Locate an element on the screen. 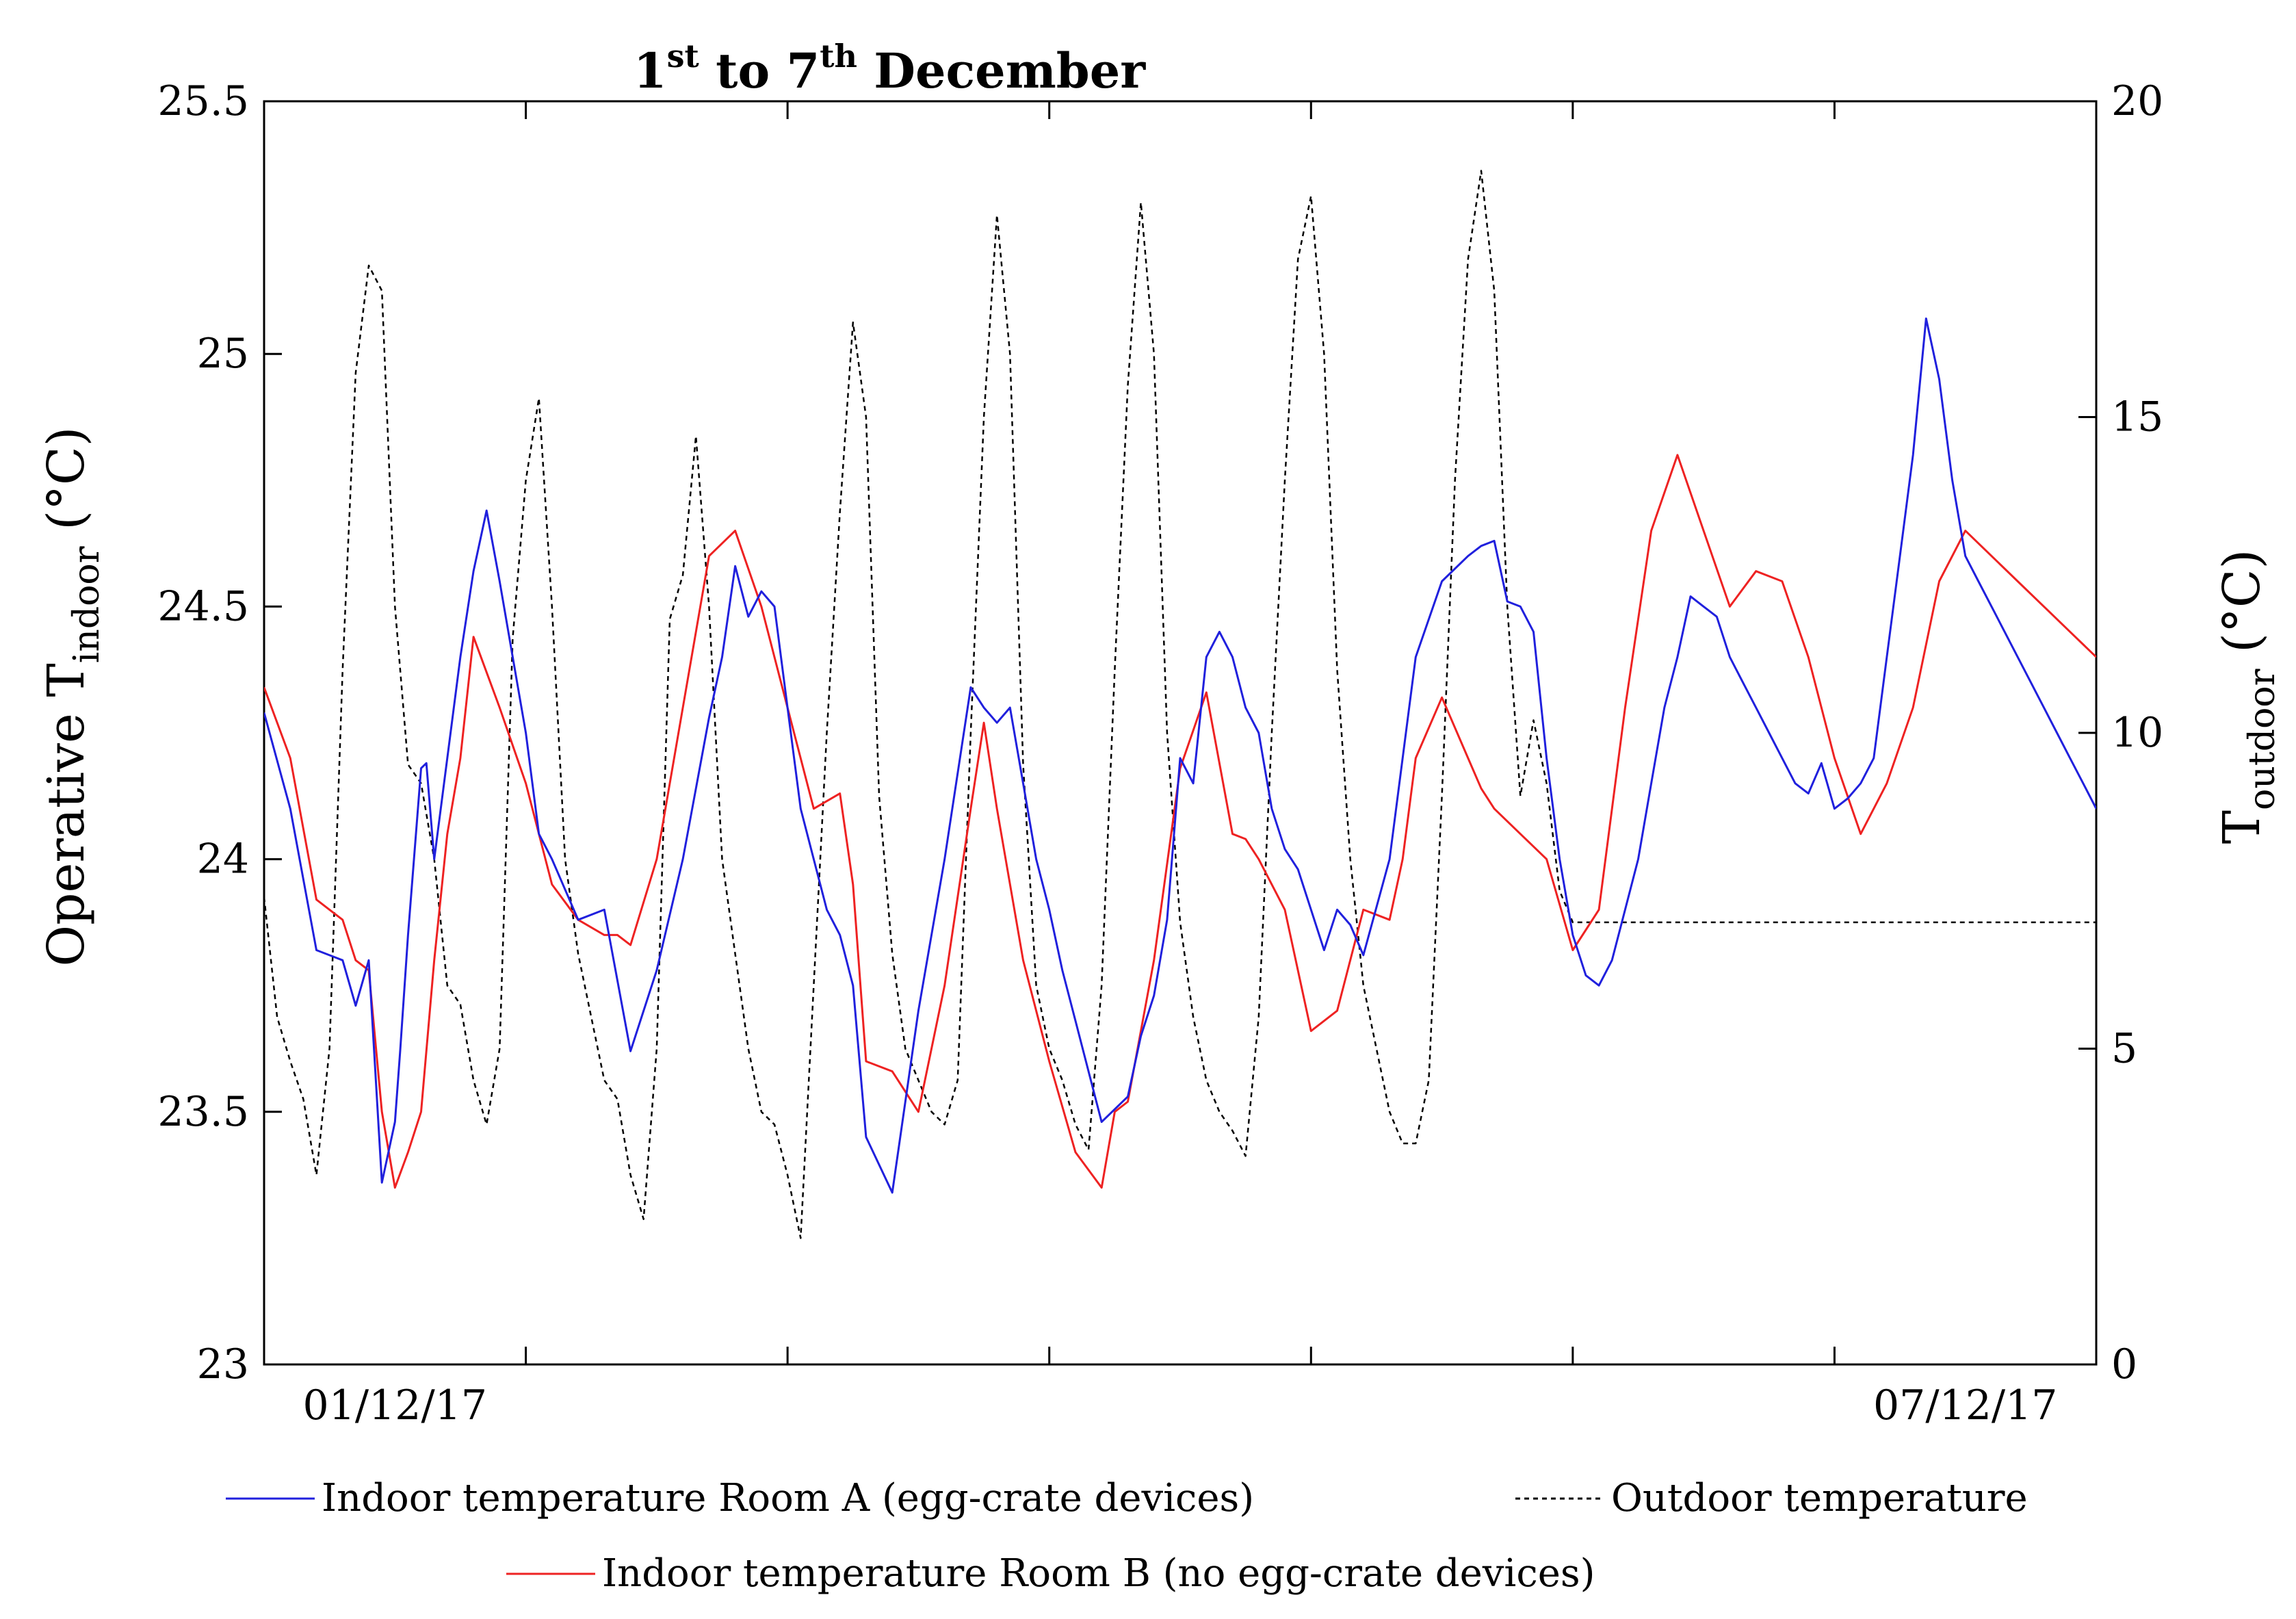 This screenshot has width=2296, height=1619. y-right-tick-label: 15 is located at coordinates (2137, 417).